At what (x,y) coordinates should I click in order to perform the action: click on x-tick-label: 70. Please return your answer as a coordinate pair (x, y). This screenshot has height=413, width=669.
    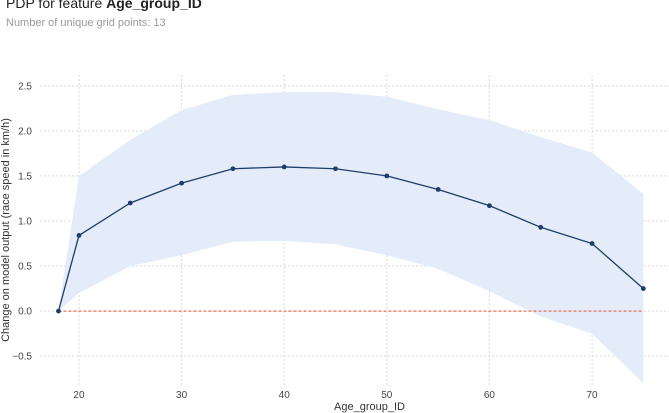
    Looking at the image, I should click on (592, 395).